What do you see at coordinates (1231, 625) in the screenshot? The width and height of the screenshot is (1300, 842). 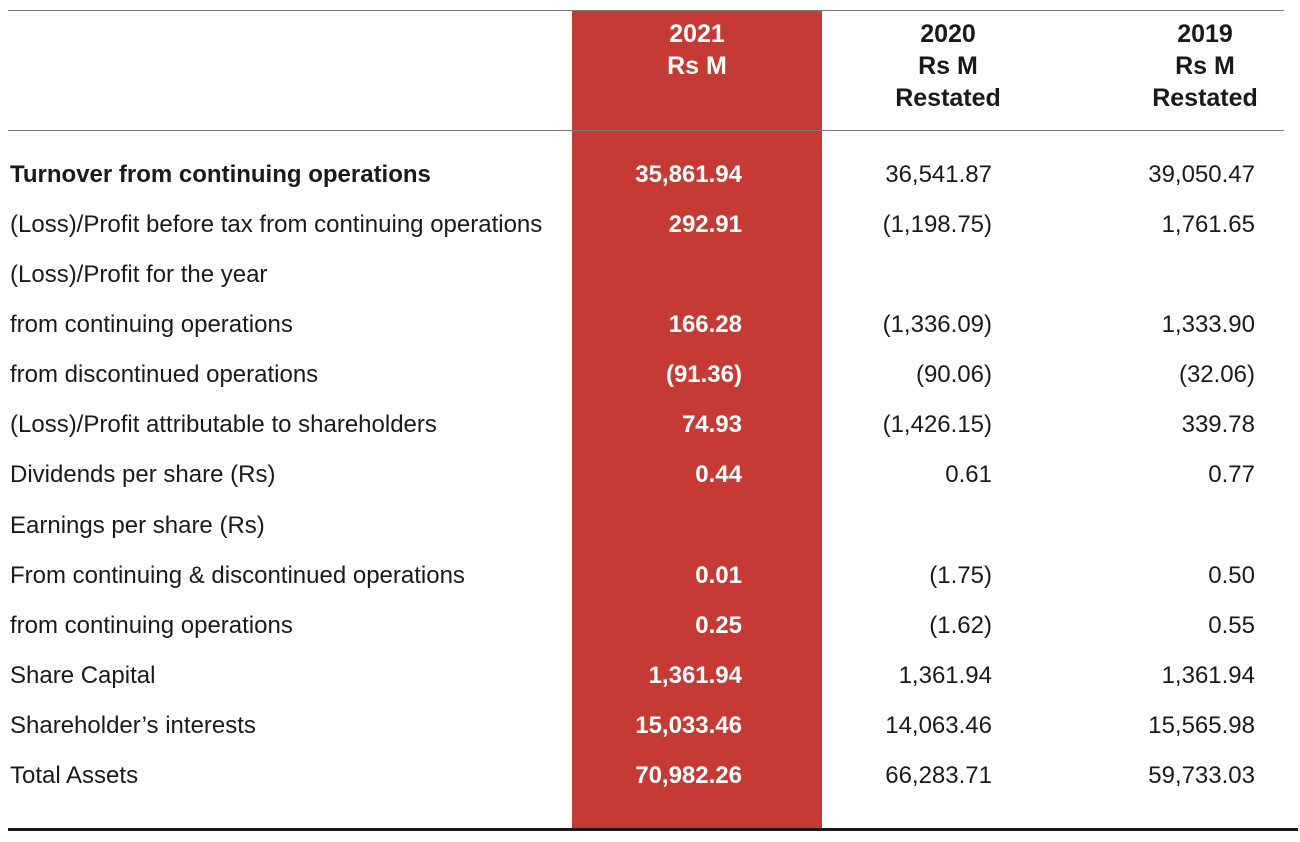 I see `value-2019: 0.55` at bounding box center [1231, 625].